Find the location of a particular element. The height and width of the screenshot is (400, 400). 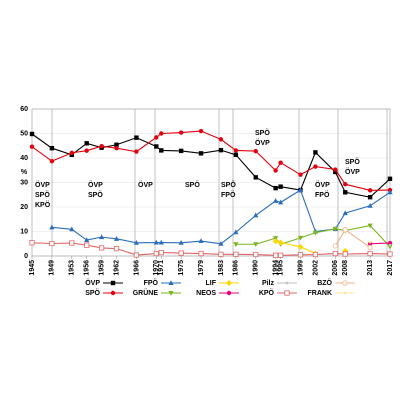

legend-label: GRÜNE is located at coordinates (146, 292).